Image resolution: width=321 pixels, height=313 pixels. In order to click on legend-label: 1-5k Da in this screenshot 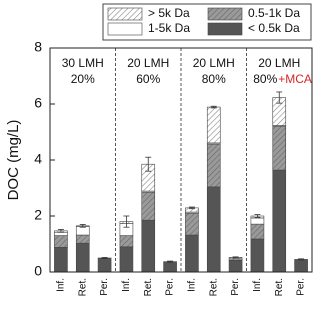, I will do `click(169, 28)`.